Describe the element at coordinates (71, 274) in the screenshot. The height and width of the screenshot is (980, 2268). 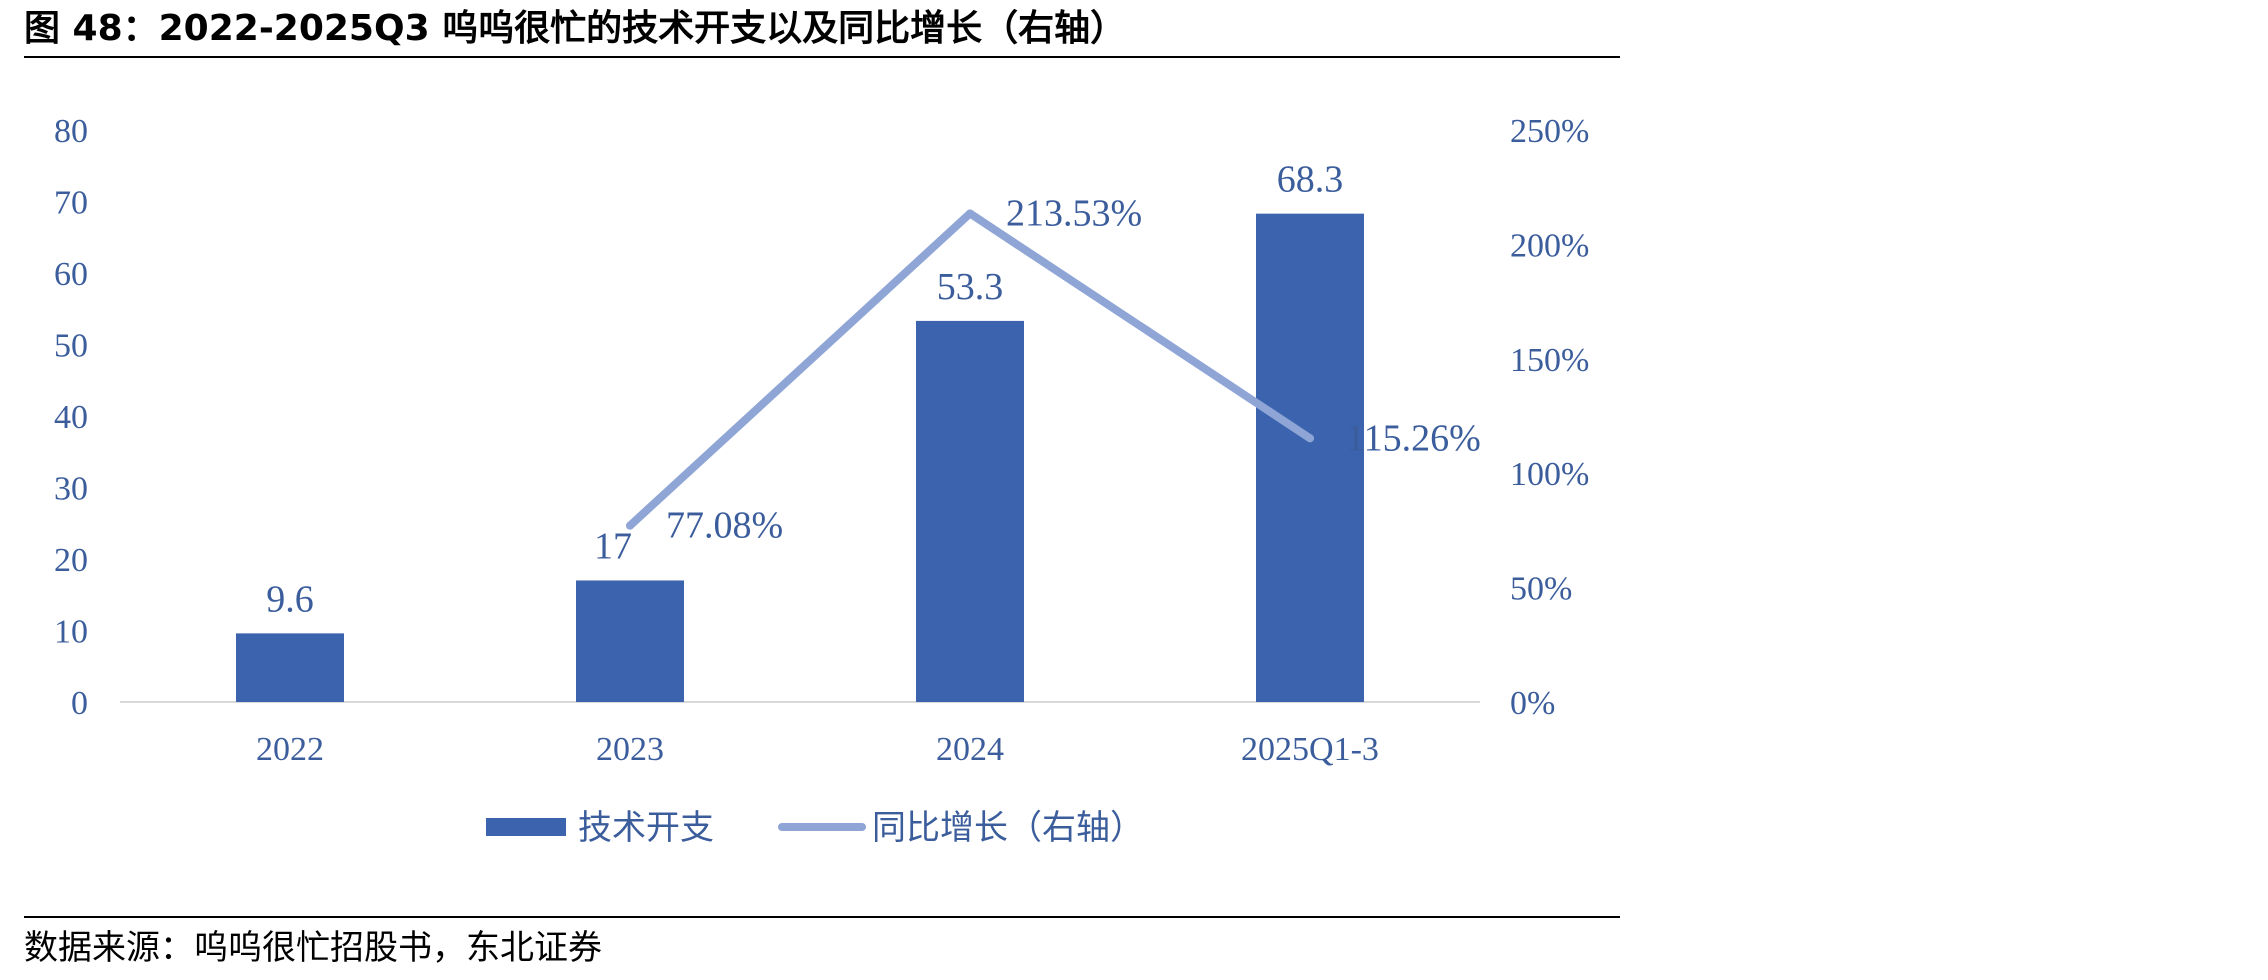
I see `left-axis-tick-label: 60` at that location.